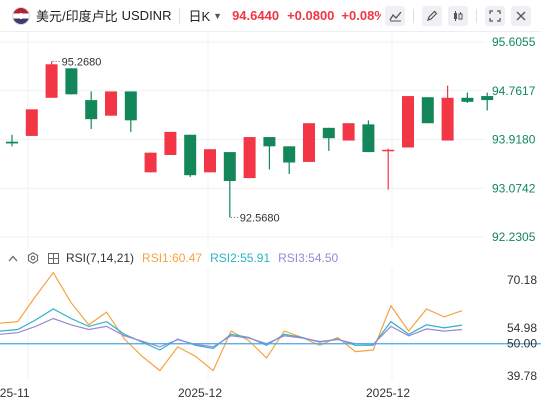 The height and width of the screenshot is (406, 541). What do you see at coordinates (146, 15) in the screenshot?
I see `symbol-code: USDINR` at bounding box center [146, 15].